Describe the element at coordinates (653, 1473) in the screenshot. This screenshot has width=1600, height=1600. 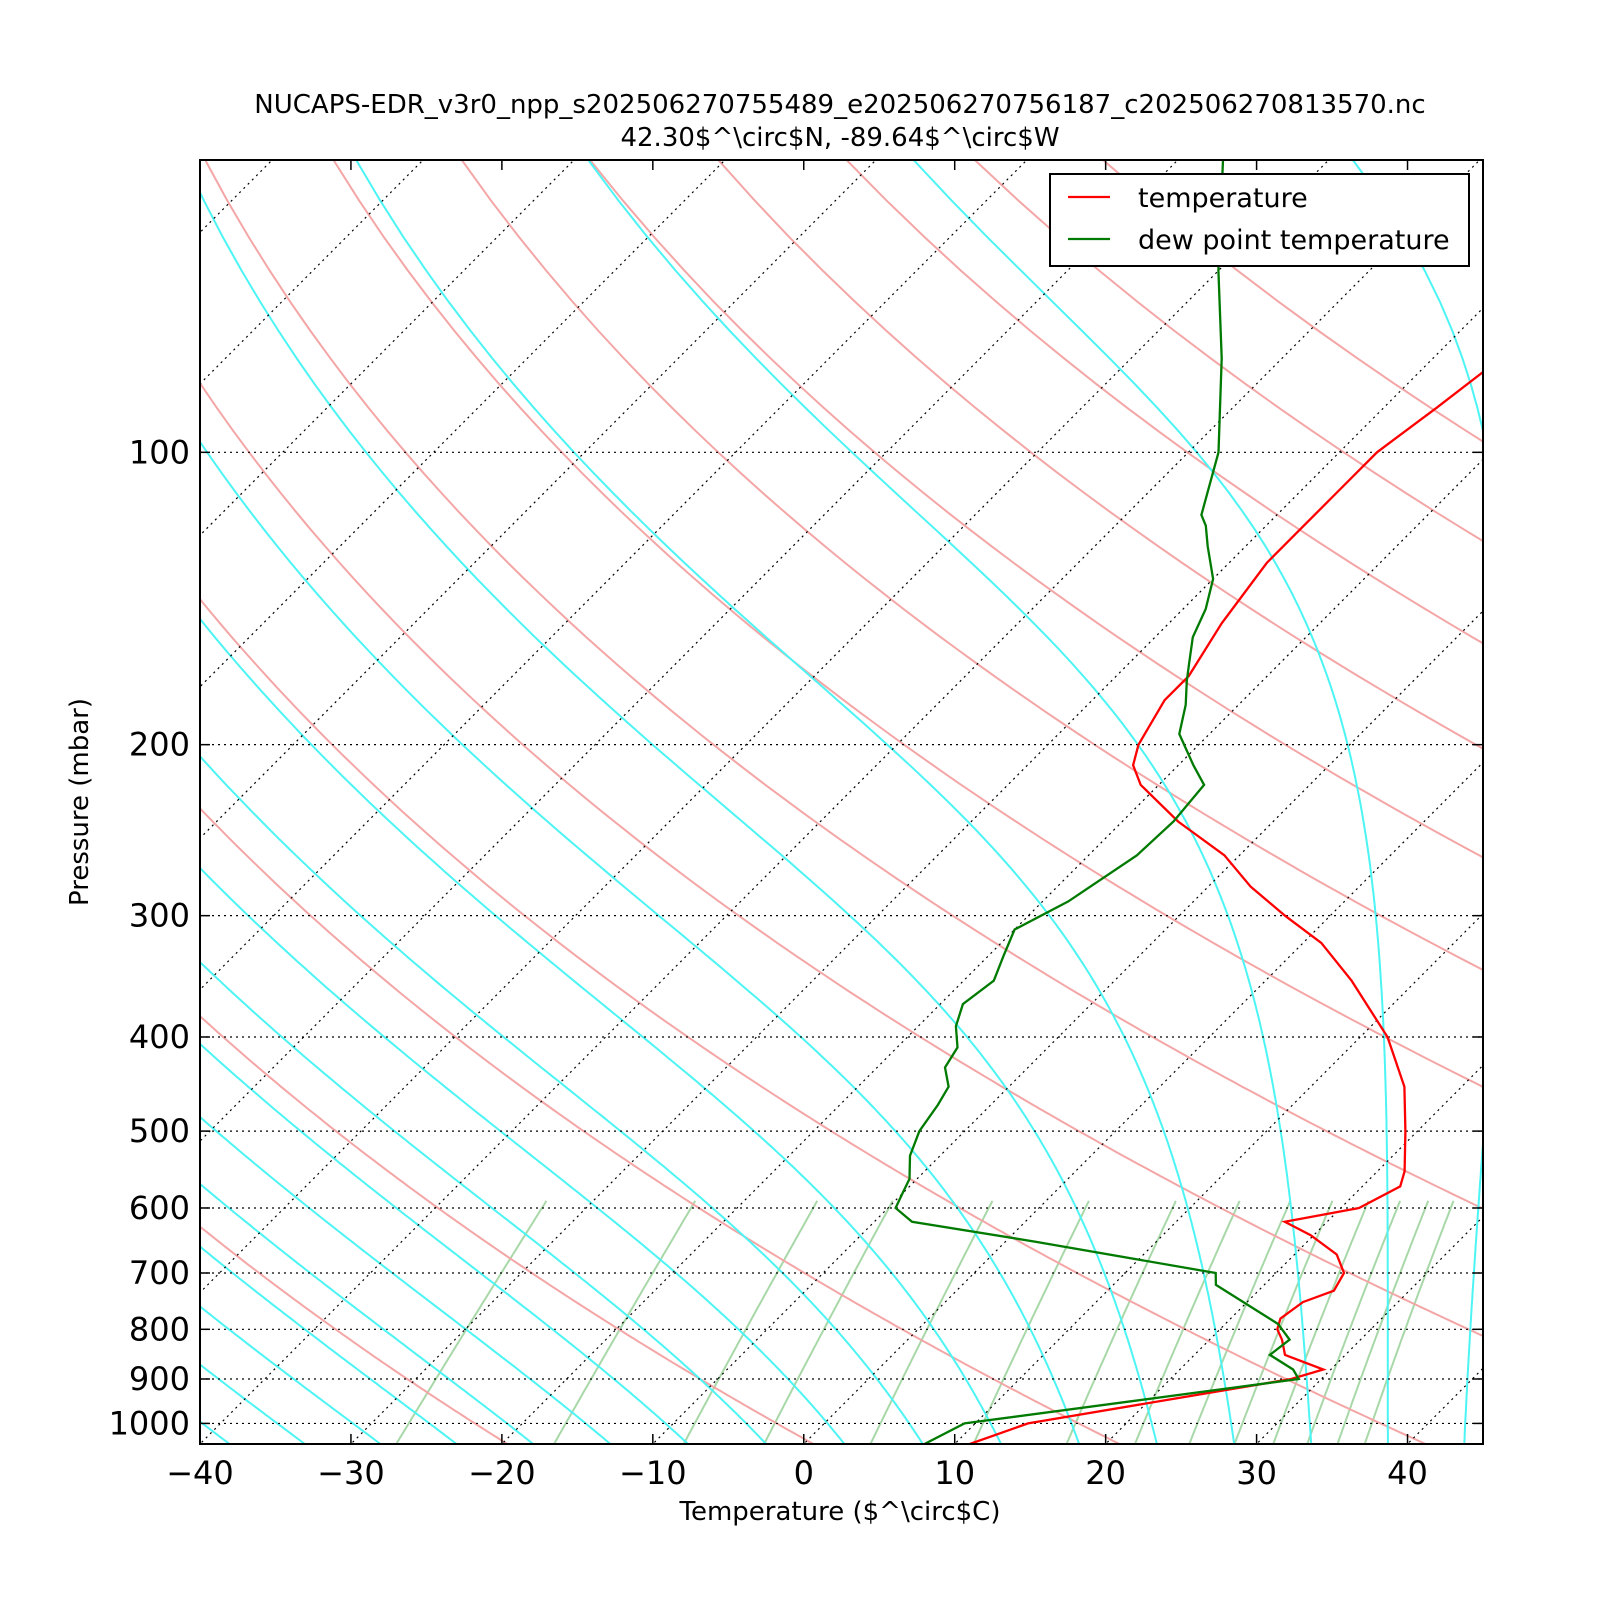
I see `x-tick-label: −10` at that location.